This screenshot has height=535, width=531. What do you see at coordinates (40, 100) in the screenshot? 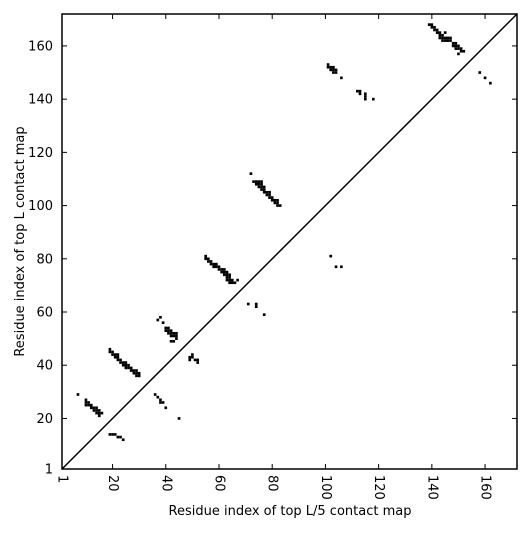
I see `y-tick-label-140: 140` at bounding box center [40, 100].